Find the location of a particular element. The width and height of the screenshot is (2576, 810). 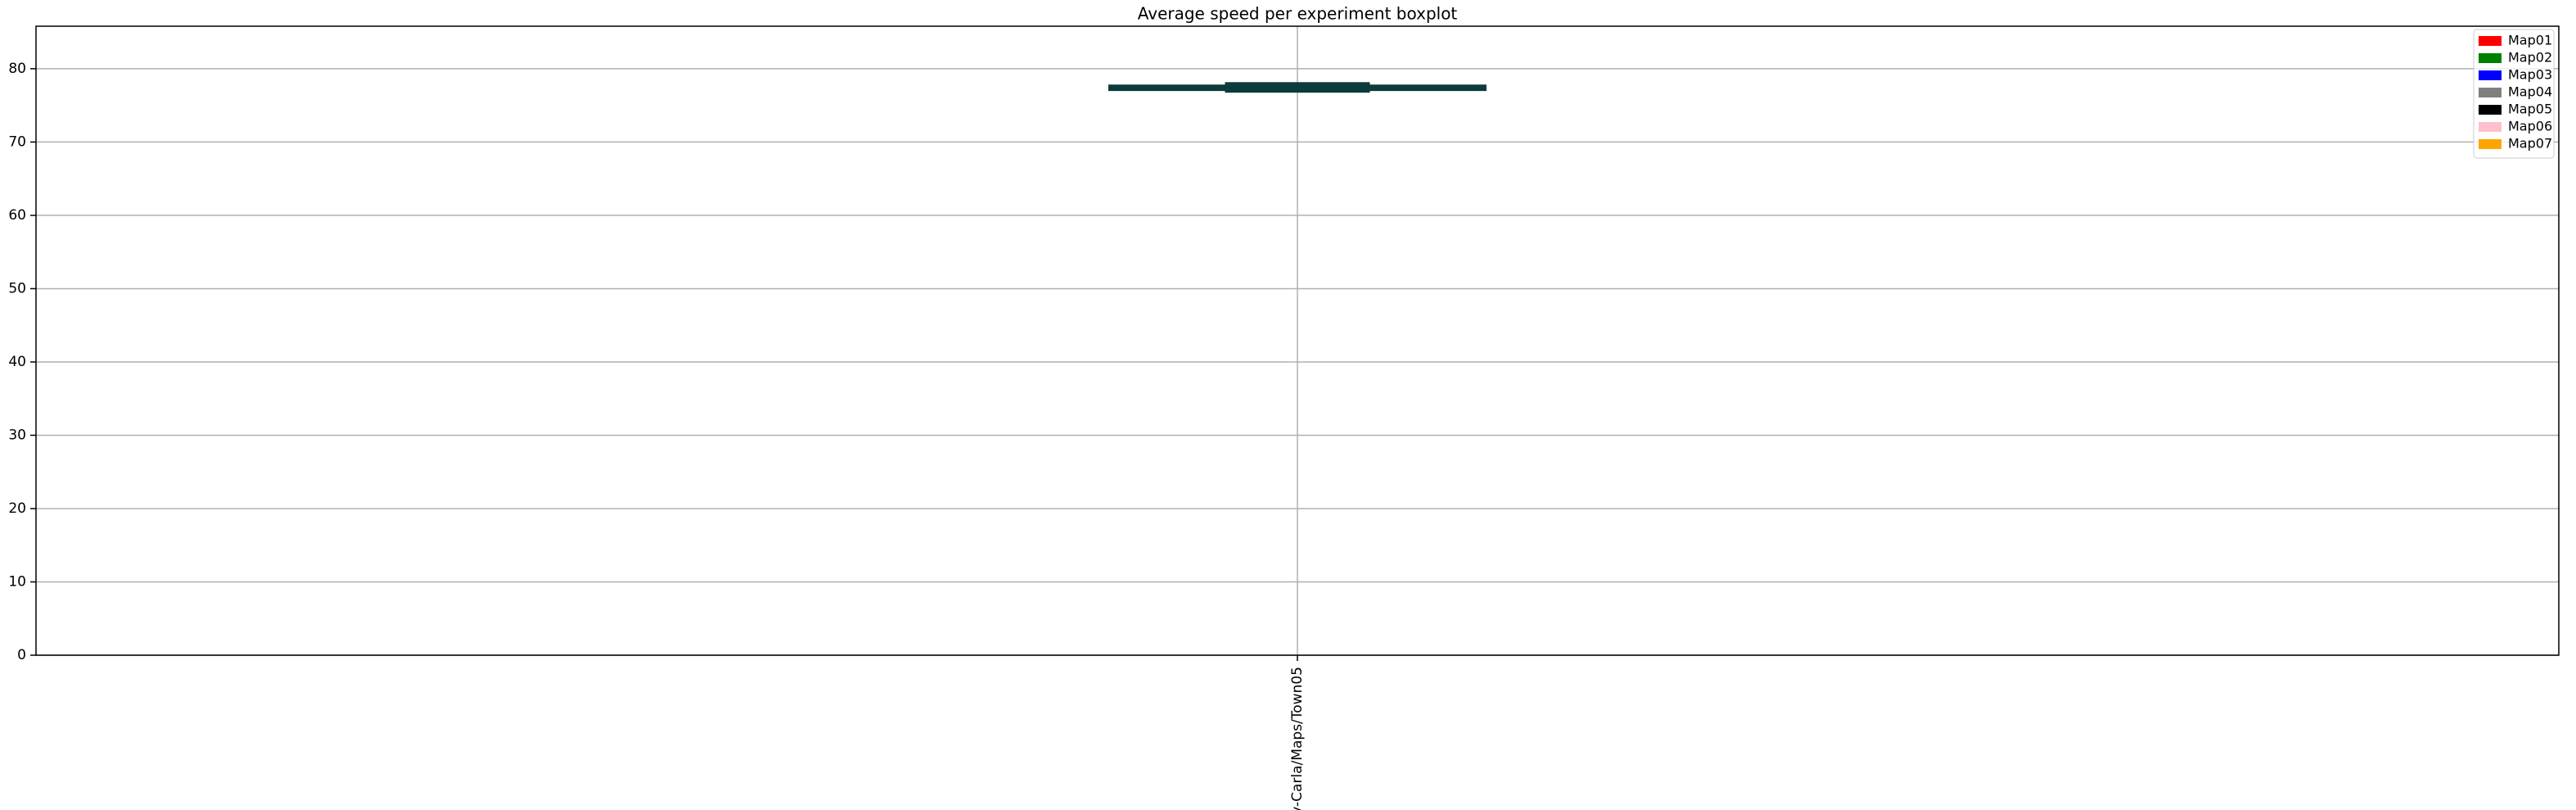

y-tick-label: 70 is located at coordinates (17, 141).